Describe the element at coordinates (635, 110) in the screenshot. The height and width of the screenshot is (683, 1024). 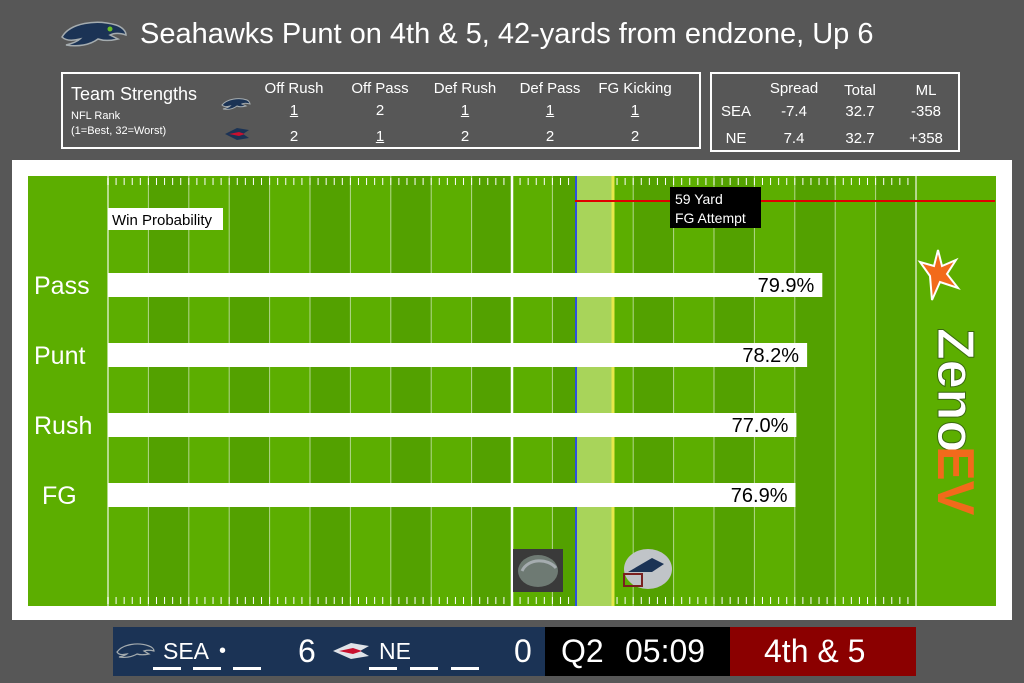
I see `sea-fg-kicking: 1` at that location.